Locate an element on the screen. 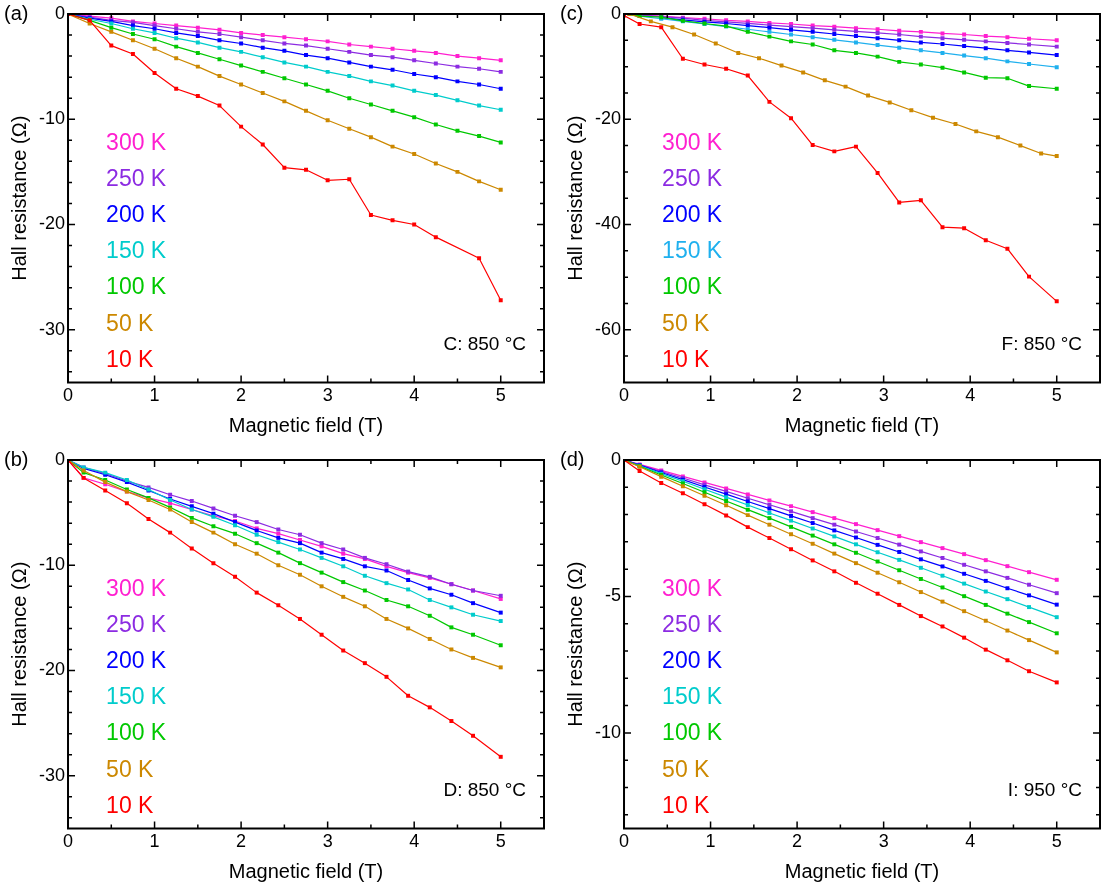 Image resolution: width=1113 pixels, height=892 pixels. y-tick-label: -5 is located at coordinates (613, 595).